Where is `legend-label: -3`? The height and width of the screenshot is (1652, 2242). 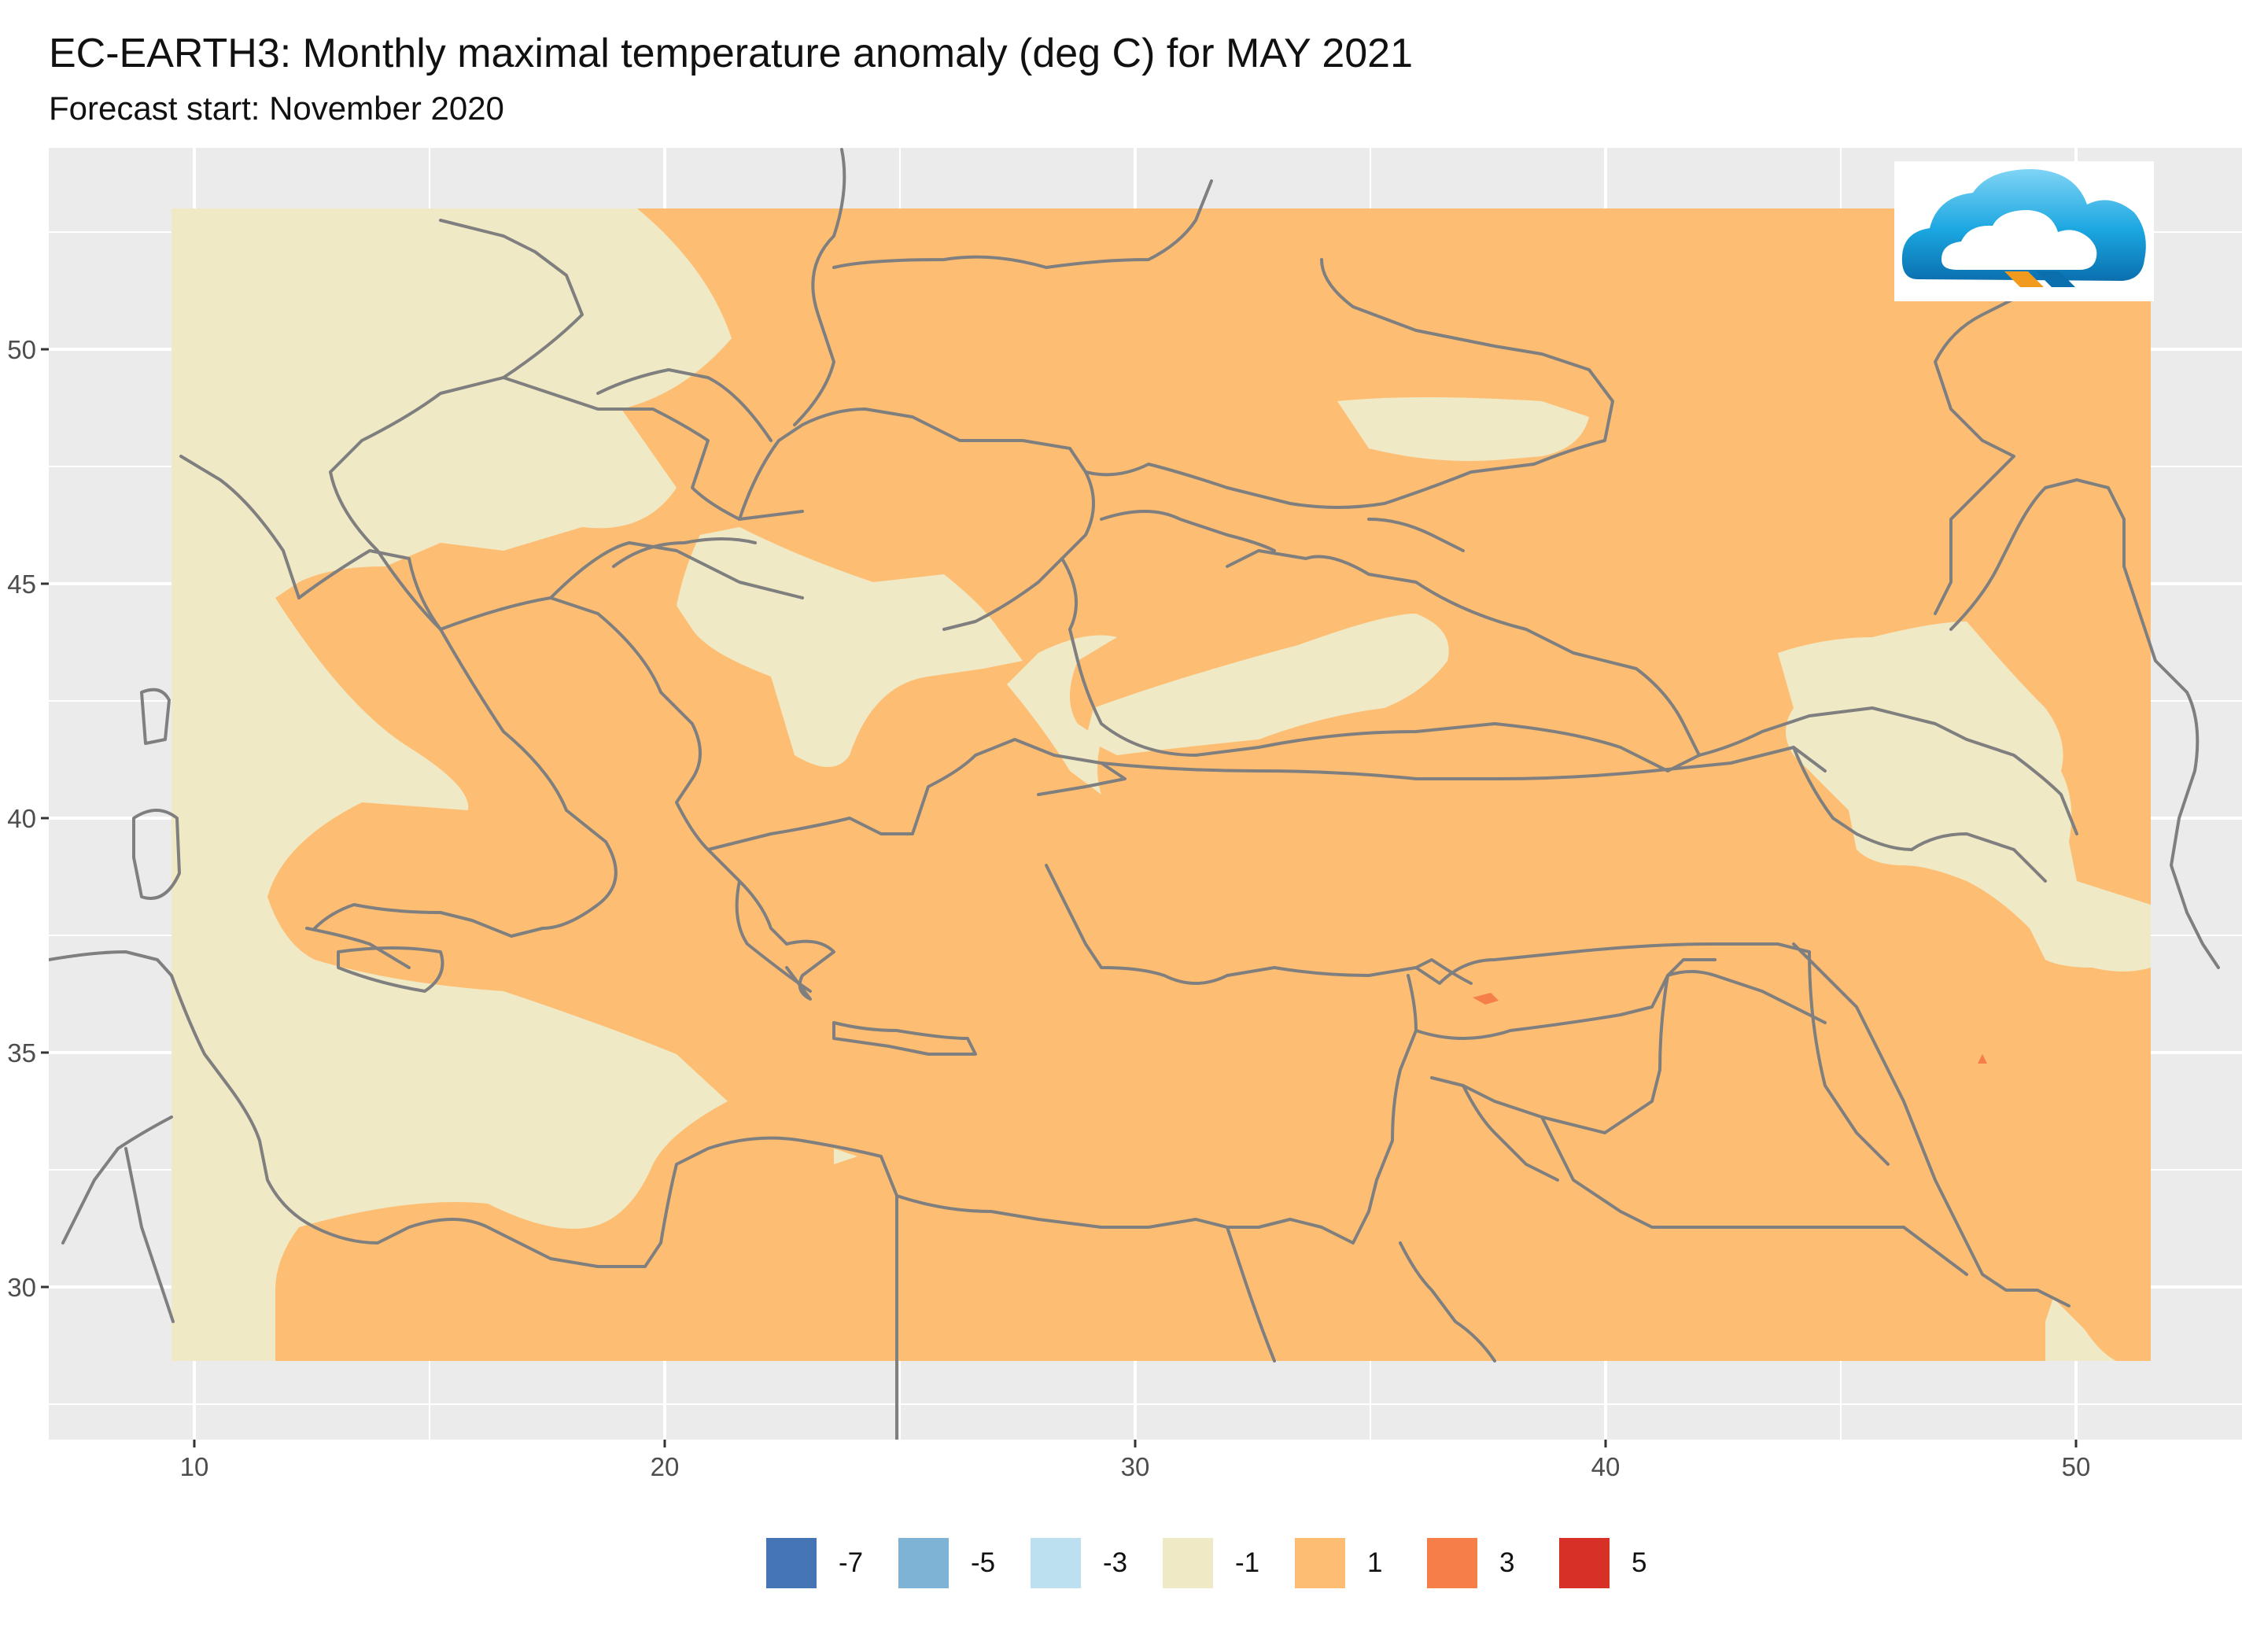 legend-label: -3 is located at coordinates (1115, 1562).